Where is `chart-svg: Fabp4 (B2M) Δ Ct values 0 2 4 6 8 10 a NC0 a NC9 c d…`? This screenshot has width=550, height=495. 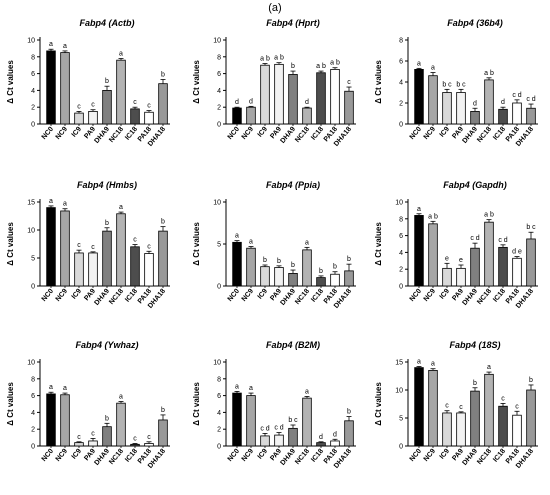
chart-svg: Fabp4 (B2M) Δ Ct values 0 2 4 6 8 10 a NC0 a NC9 c d… is located at coordinates (274, 405).